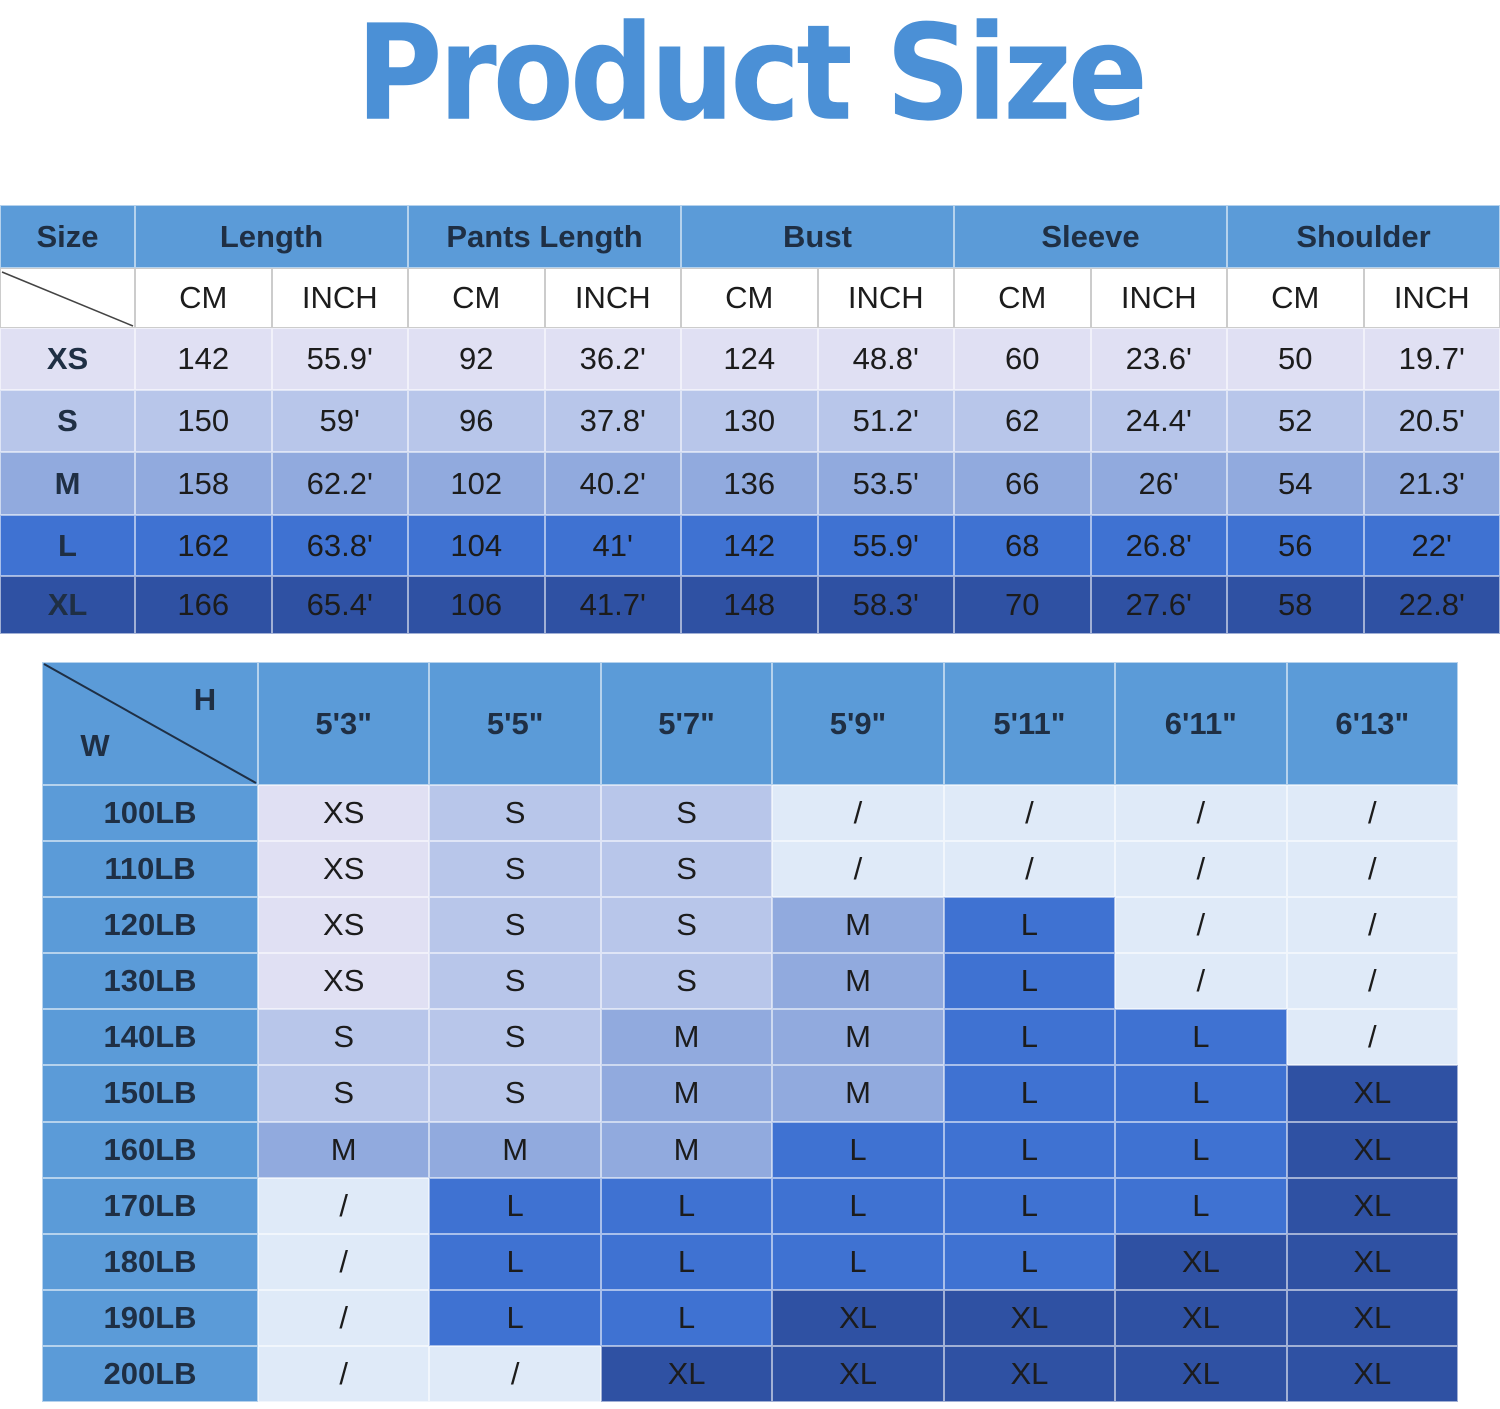 The image size is (1500, 1409). Describe the element at coordinates (1022, 421) in the screenshot. I see `measure-cell: 62` at that location.